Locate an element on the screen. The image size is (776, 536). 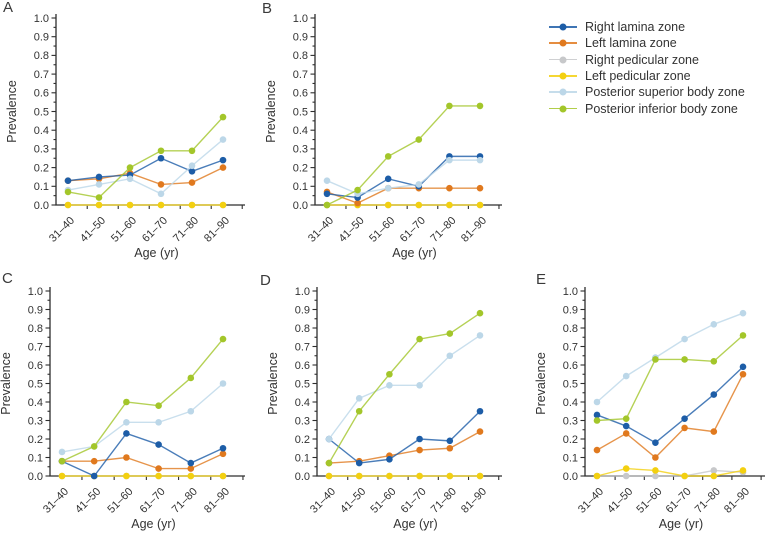
y-tick-label: 0.8 is located at coordinates (300, 56).